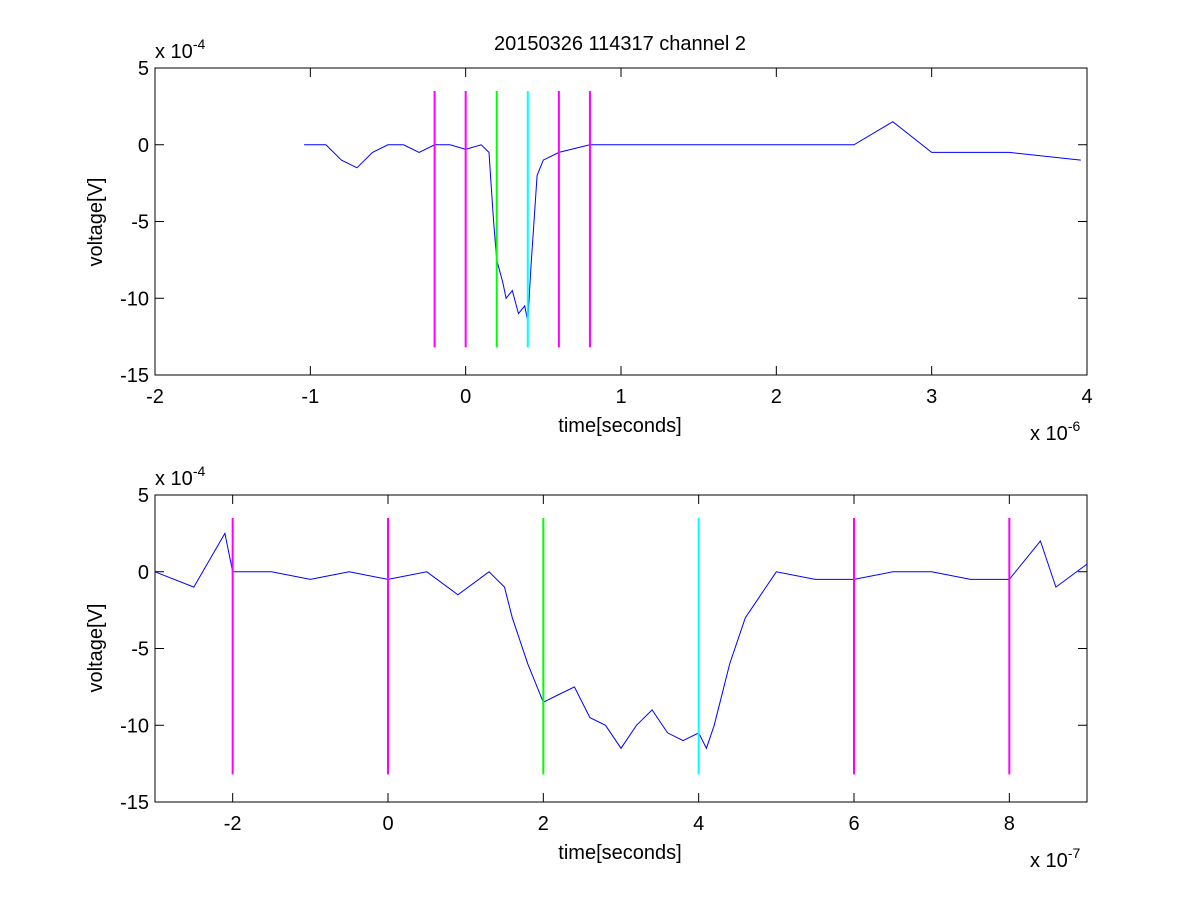 Image resolution: width=1200 pixels, height=900 pixels. Describe the element at coordinates (853, 824) in the screenshot. I see `x-tick-label: 6` at that location.